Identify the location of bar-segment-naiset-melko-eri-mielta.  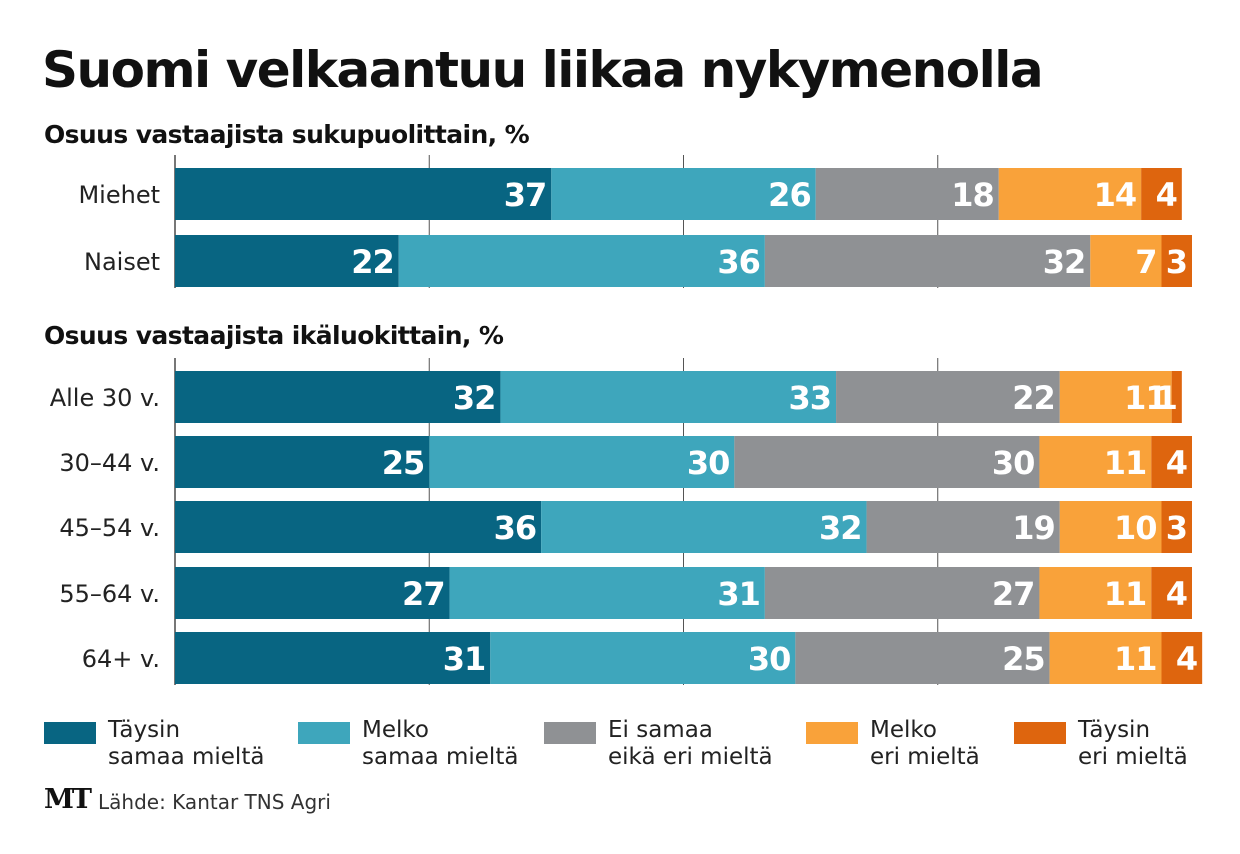
(1126, 261).